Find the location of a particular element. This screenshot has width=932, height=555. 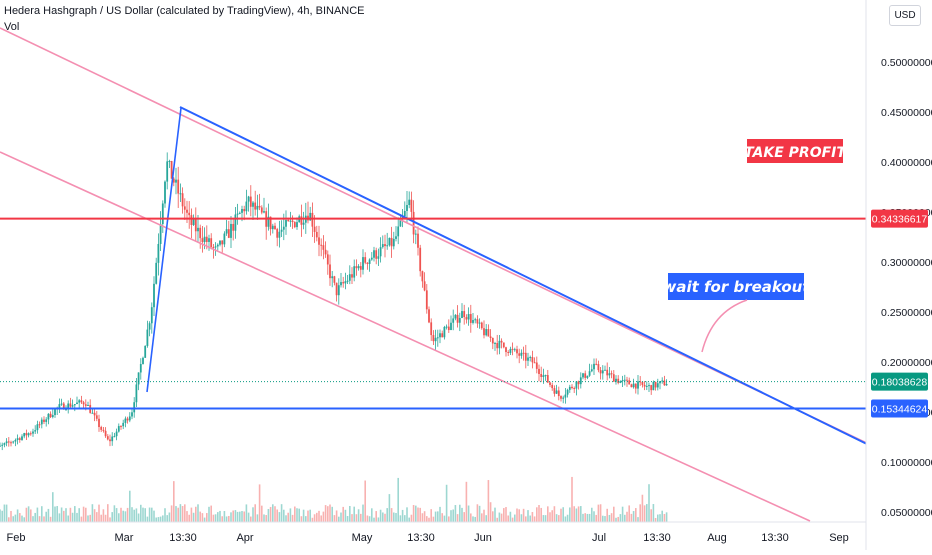

wait-breakout-label: wait for breakout is located at coordinates (737, 286).